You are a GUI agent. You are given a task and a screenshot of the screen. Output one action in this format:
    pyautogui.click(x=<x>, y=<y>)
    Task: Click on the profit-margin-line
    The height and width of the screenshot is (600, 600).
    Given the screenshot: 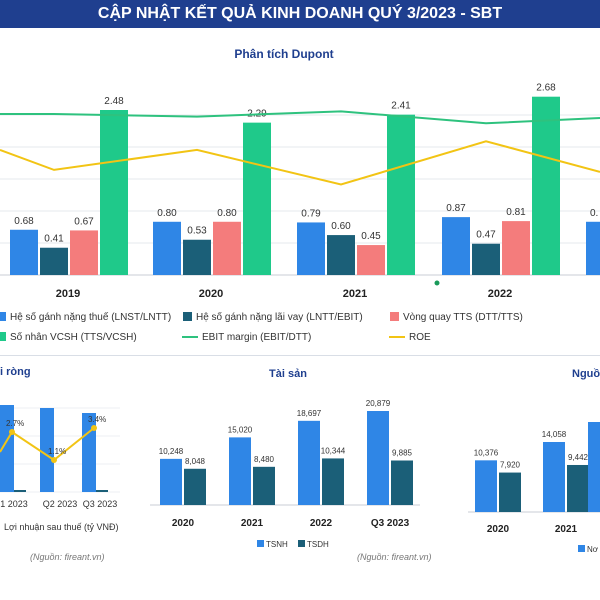 What is the action you would take?
    pyautogui.click(x=47, y=444)
    